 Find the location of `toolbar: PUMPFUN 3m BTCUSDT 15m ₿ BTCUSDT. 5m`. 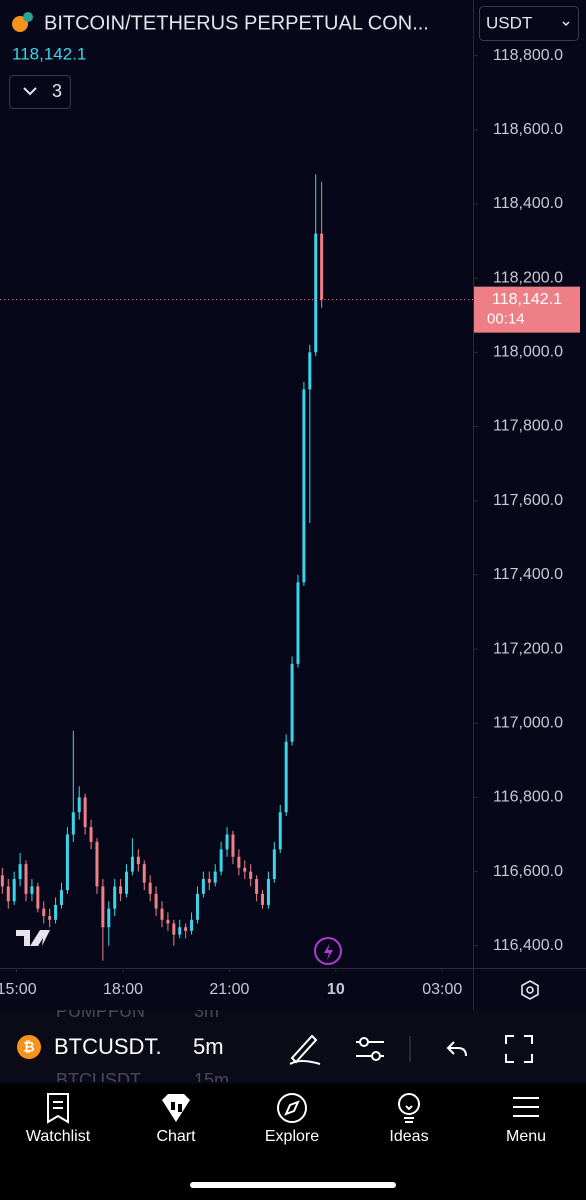

toolbar: PUMPFUN 3m BTCUSDT 15m ₿ BTCUSDT. 5m is located at coordinates (293, 1046).